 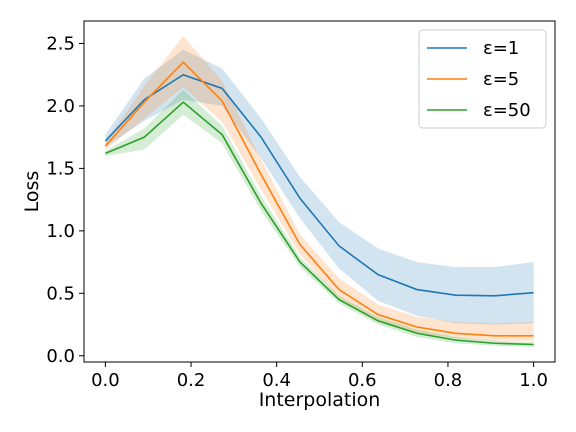 What do you see at coordinates (501, 79) in the screenshot?
I see `legend-label-2: ε=5` at bounding box center [501, 79].